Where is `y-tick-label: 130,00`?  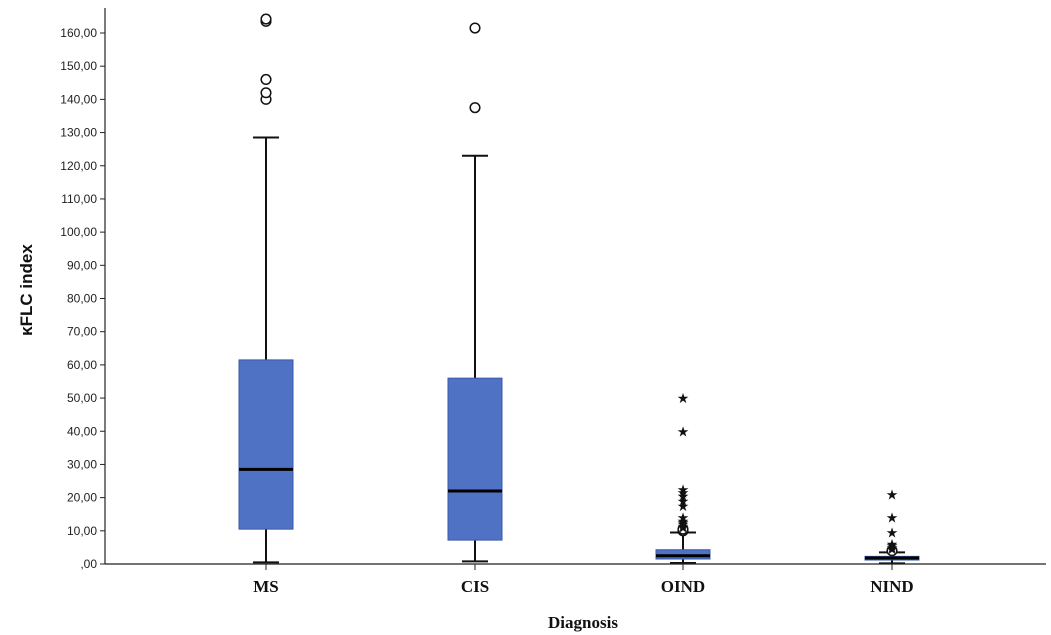
y-tick-label: 130,00 is located at coordinates (78, 133).